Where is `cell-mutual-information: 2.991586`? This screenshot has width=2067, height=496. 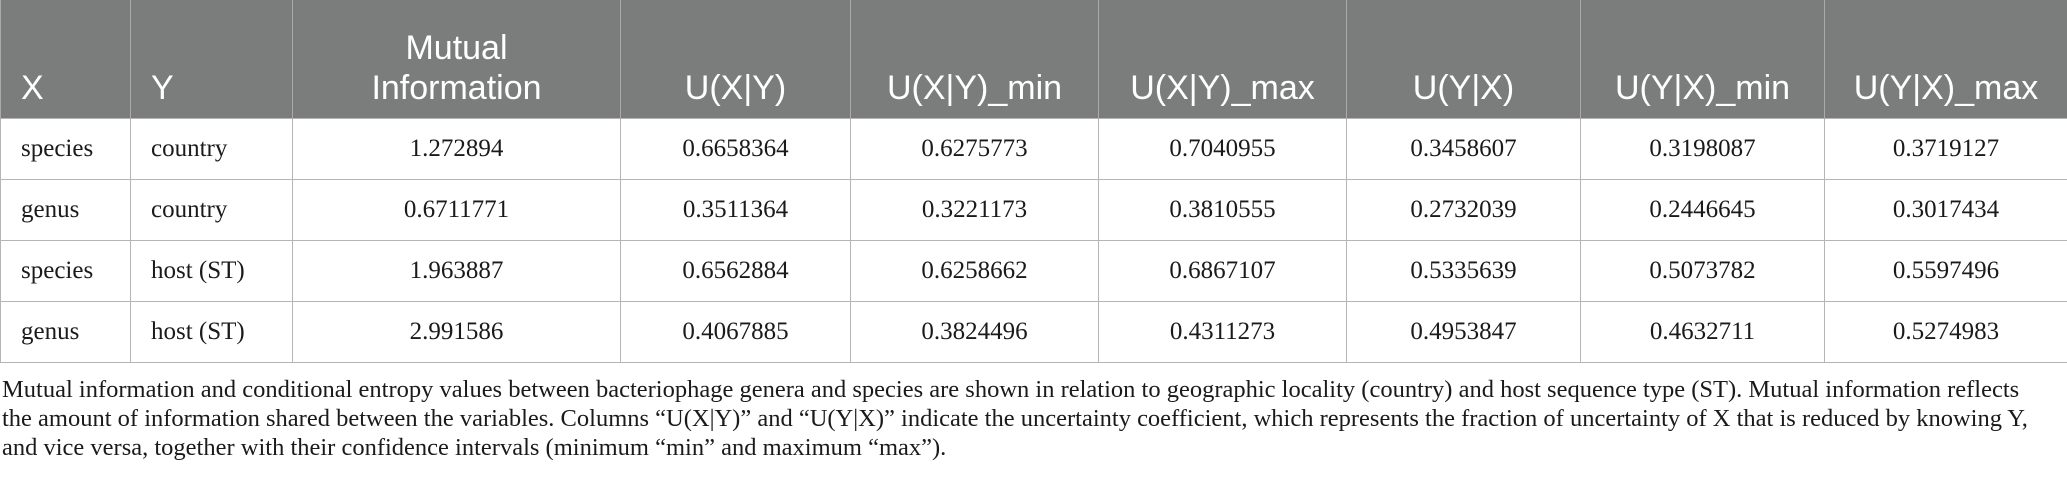 cell-mutual-information: 2.991586 is located at coordinates (456, 331).